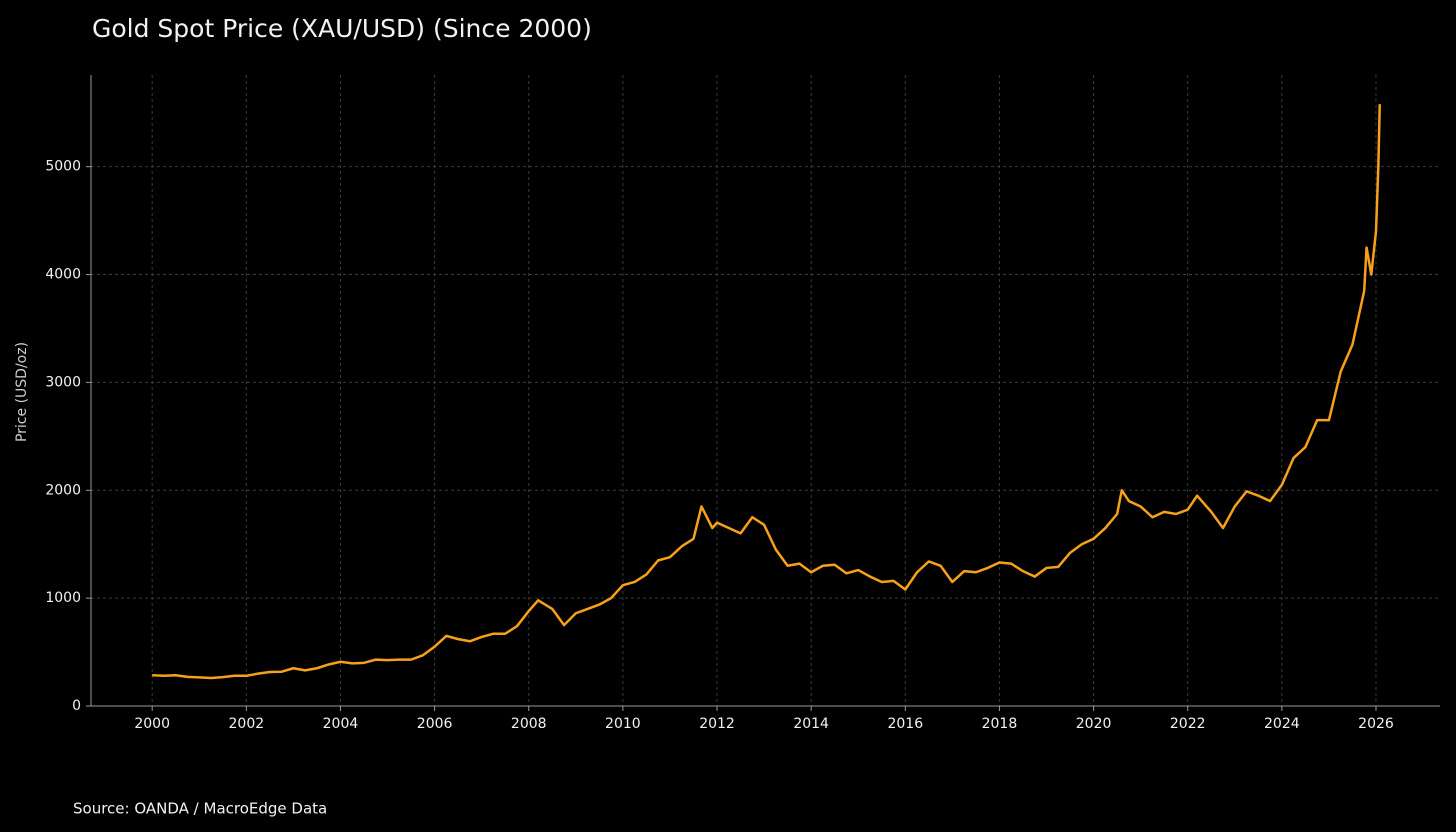 This screenshot has height=832, width=1456. I want to click on x-tick-label: 2004, so click(341, 724).